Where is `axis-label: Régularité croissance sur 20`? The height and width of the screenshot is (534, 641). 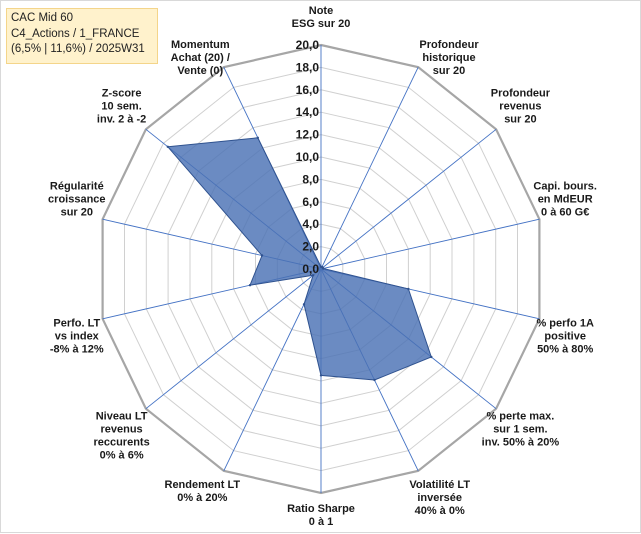 axis-label: Régularité croissance sur 20 is located at coordinates (76, 199).